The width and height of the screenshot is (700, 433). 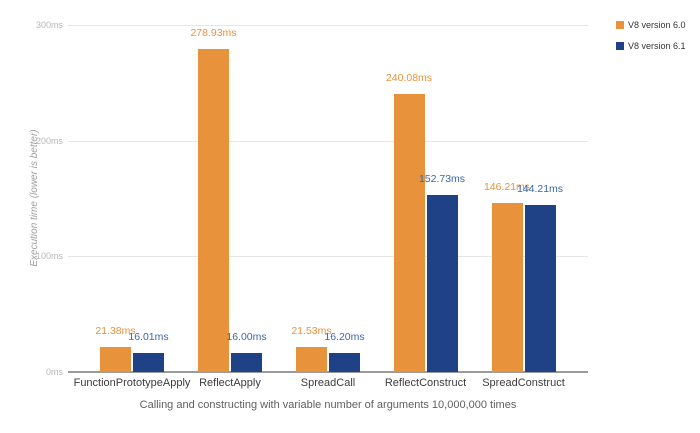 What do you see at coordinates (49, 25) in the screenshot?
I see `y-tick-label: 300ms` at bounding box center [49, 25].